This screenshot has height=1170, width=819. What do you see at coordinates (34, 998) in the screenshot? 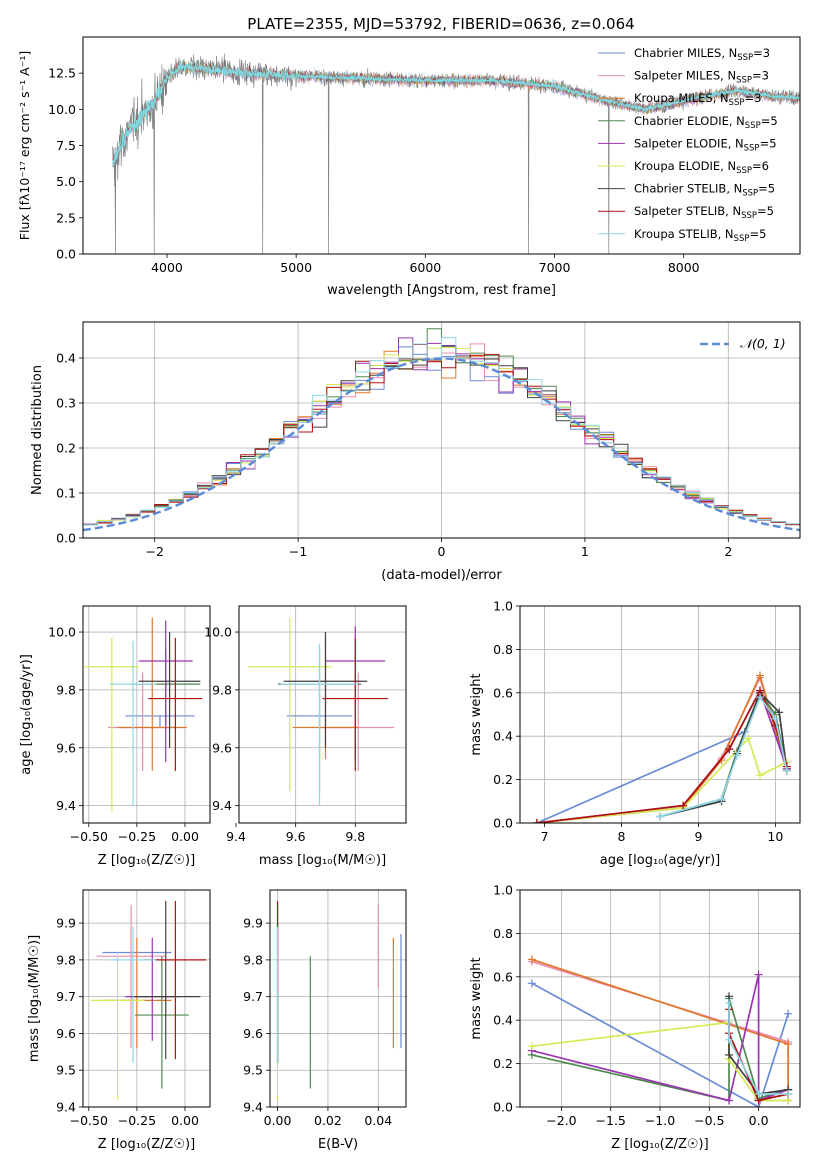
I see `y-axis-label: mass [log₁₀(M/M☉)]` at bounding box center [34, 998].